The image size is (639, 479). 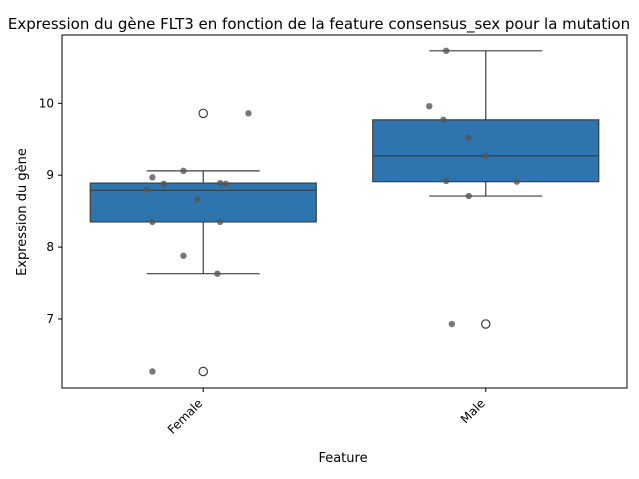 What do you see at coordinates (50, 175) in the screenshot?
I see `y-tick-label: 9` at bounding box center [50, 175].